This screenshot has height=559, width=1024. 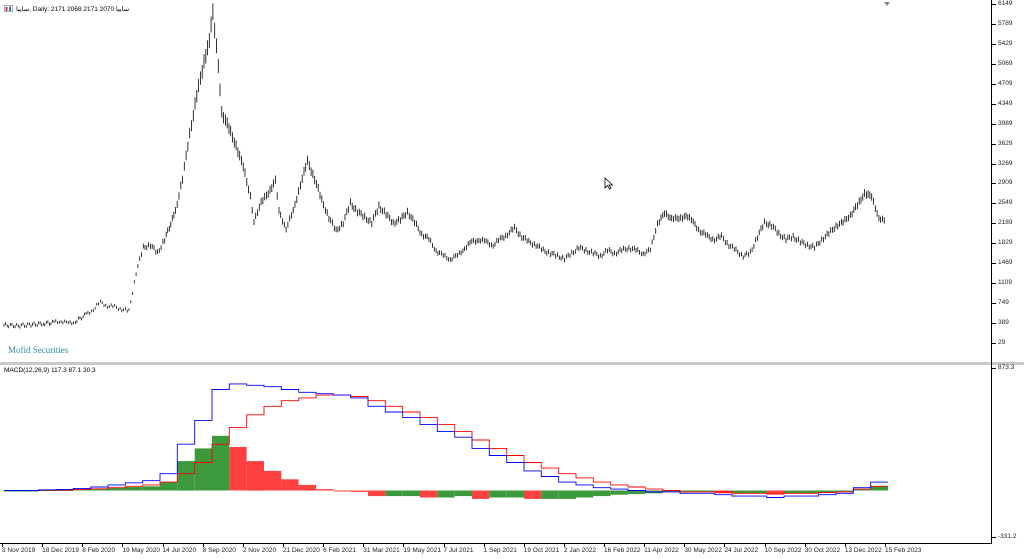 I want to click on macd-axis: 873.3 -331.2, so click(x=1008, y=453).